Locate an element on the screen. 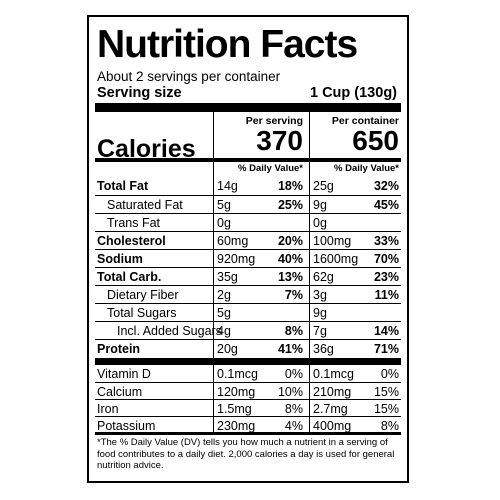 This screenshot has width=500, height=500. serving-amount: 230mg is located at coordinates (236, 426).